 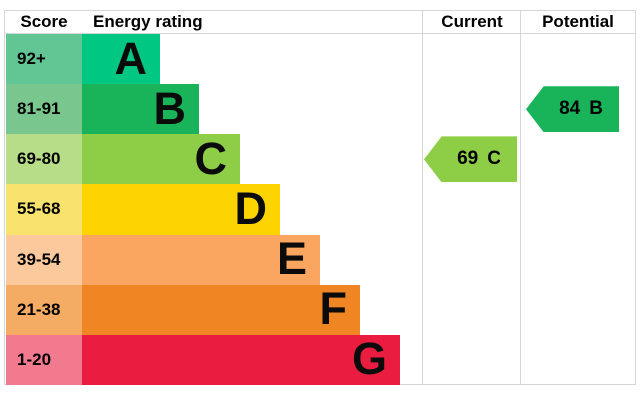 I want to click on band-row-f: 21-38 F, so click(x=320, y=309).